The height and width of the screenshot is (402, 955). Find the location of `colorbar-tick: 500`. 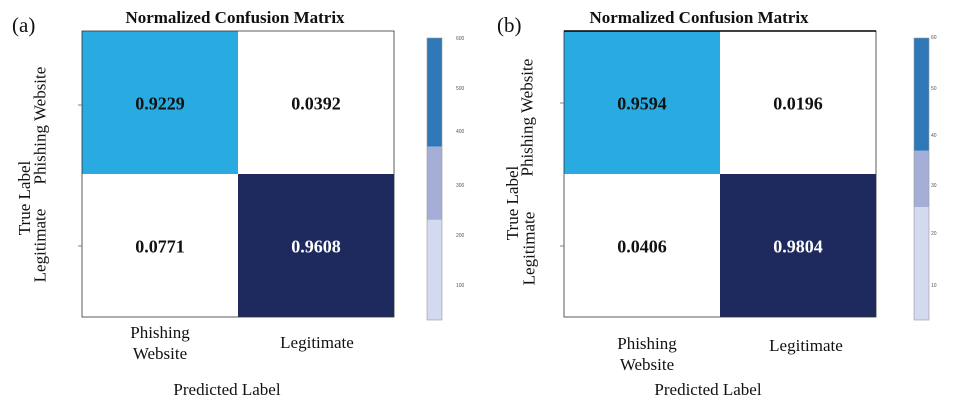

colorbar-tick: 500 is located at coordinates (460, 89).